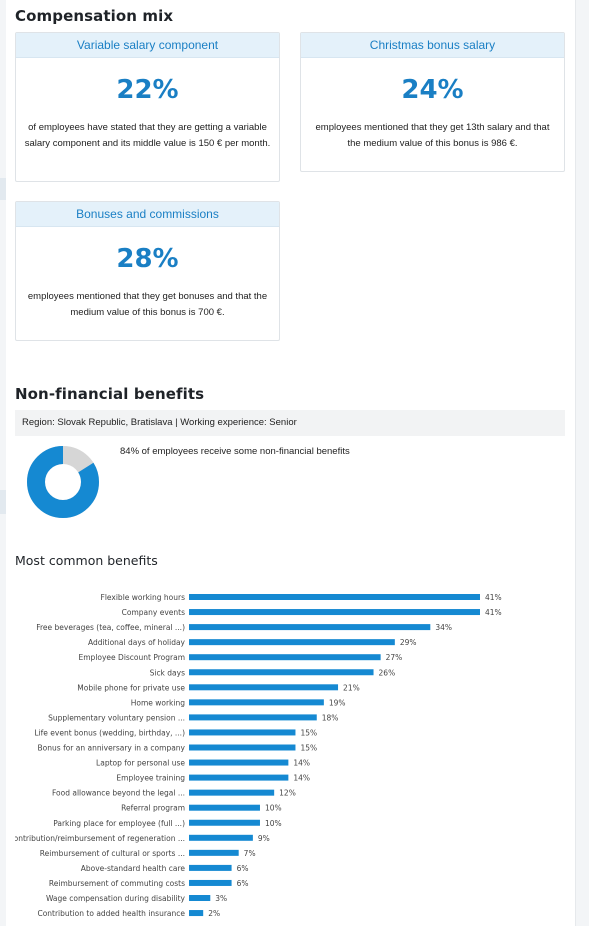 This screenshot has height=926, width=589. I want to click on bar-value-label: 2%, so click(214, 913).